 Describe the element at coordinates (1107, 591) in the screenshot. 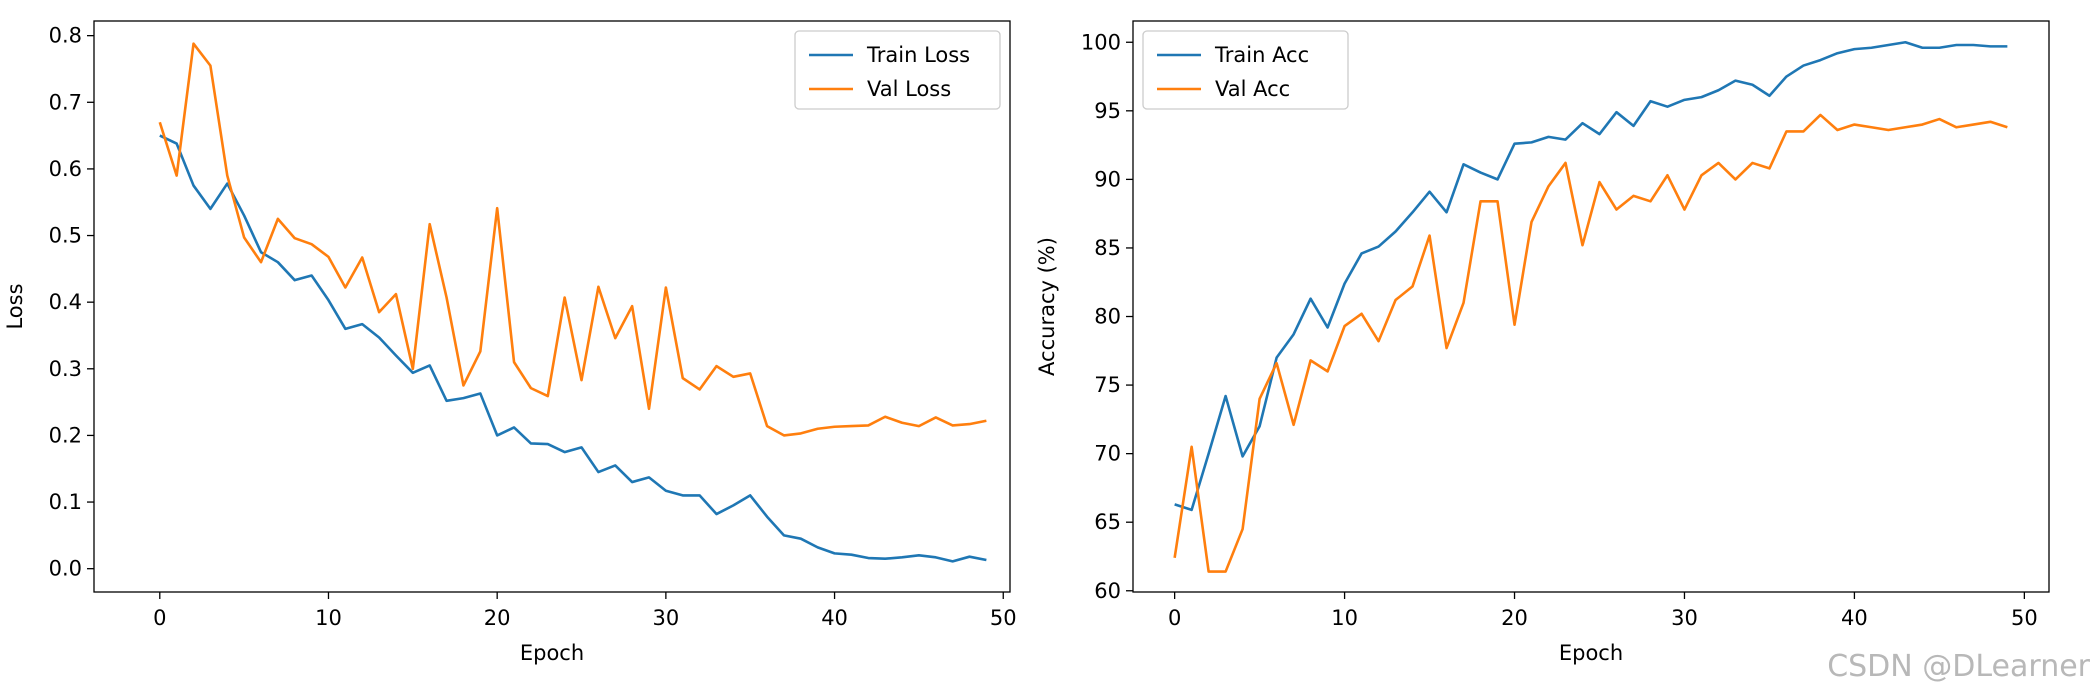

I see `y-tick-label: 60` at that location.